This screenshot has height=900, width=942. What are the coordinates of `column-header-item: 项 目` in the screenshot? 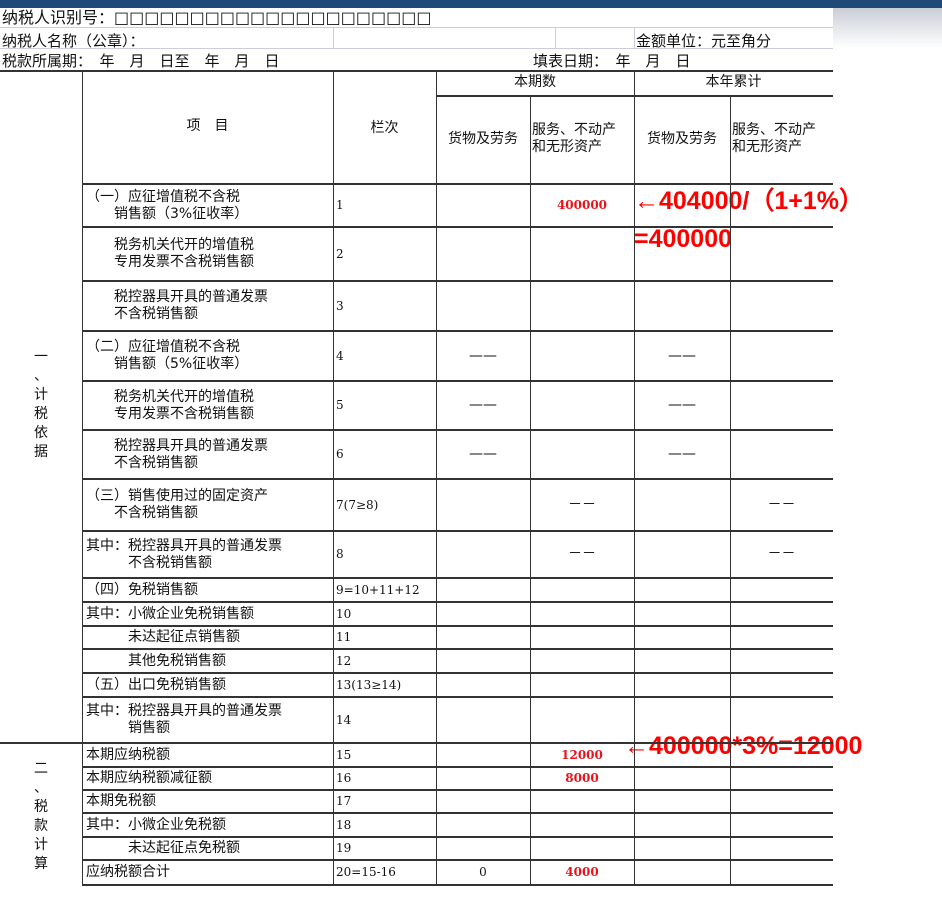 It's located at (207, 126).